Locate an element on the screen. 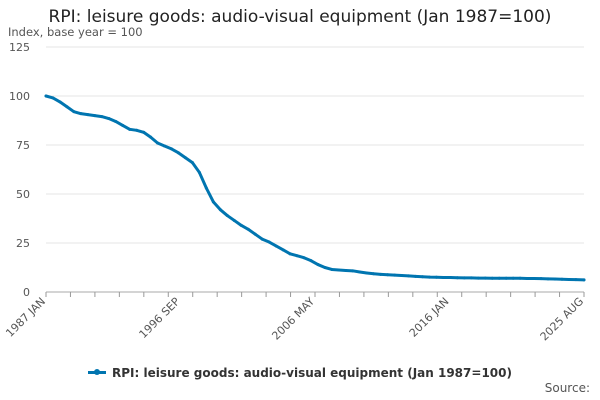  y-tick-label: 75 is located at coordinates (23, 145).